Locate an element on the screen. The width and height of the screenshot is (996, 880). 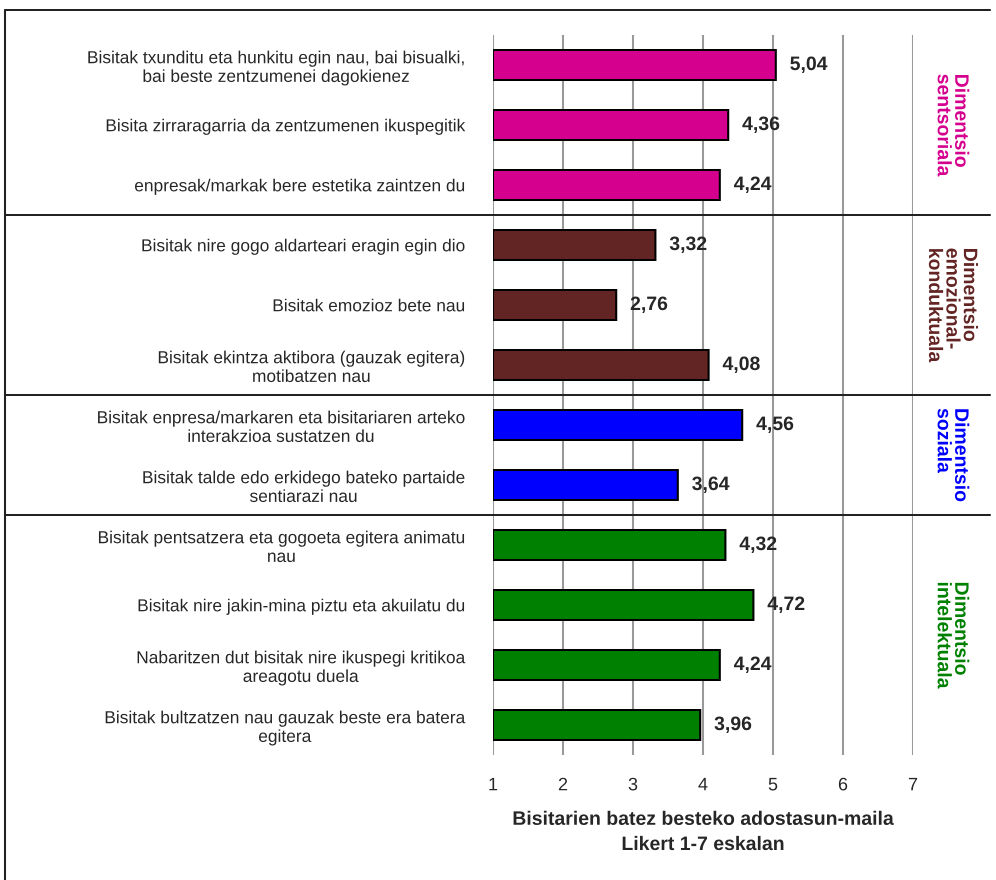
data-label: 4,08 is located at coordinates (741, 365).